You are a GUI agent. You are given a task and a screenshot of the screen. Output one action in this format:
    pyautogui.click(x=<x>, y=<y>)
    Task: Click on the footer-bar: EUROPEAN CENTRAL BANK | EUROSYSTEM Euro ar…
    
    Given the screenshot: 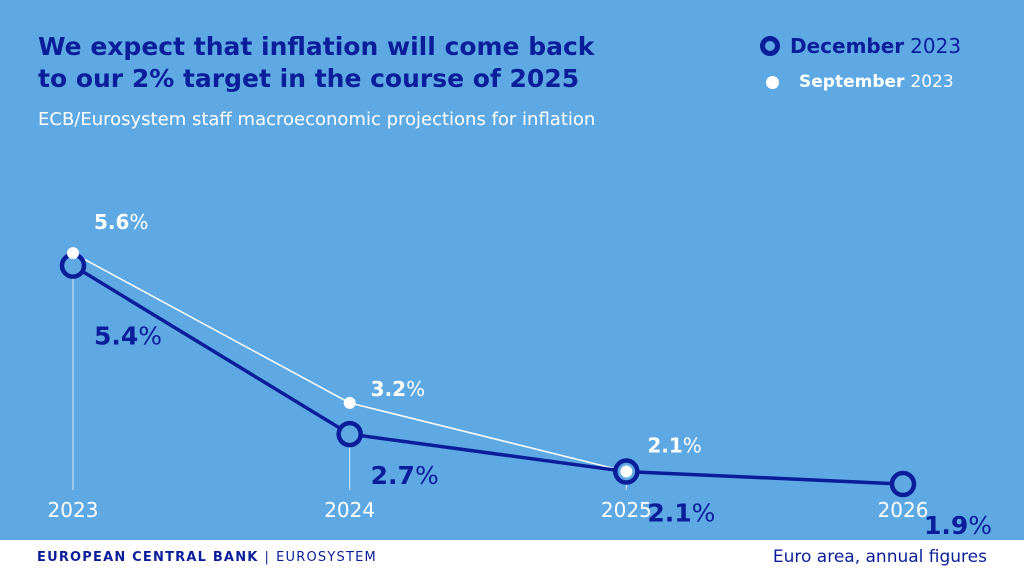 What is the action you would take?
    pyautogui.click(x=512, y=558)
    